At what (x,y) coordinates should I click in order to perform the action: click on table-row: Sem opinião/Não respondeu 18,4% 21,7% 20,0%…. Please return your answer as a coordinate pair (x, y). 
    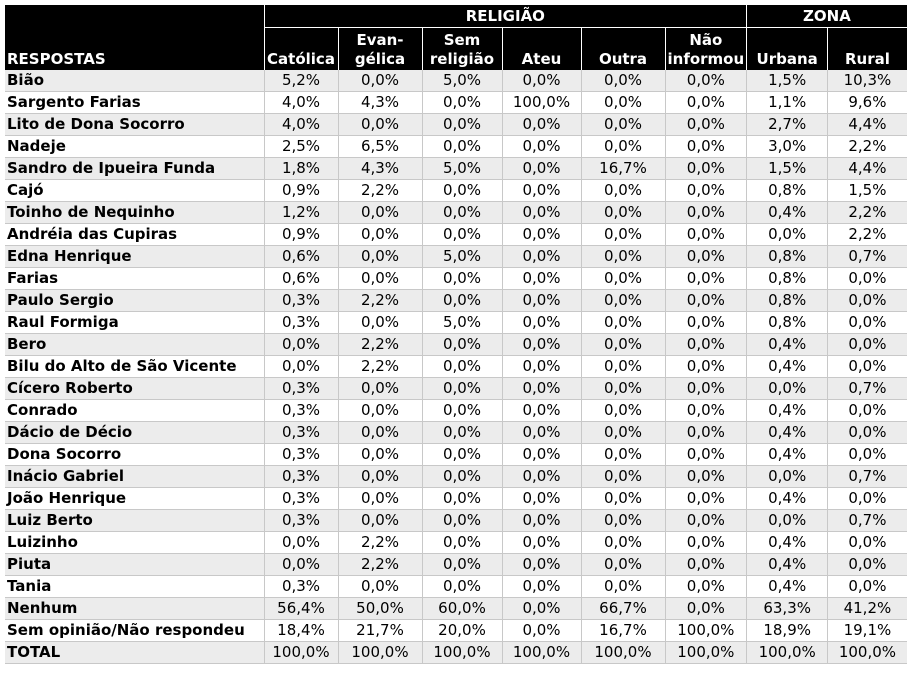
    Looking at the image, I should click on (456, 630).